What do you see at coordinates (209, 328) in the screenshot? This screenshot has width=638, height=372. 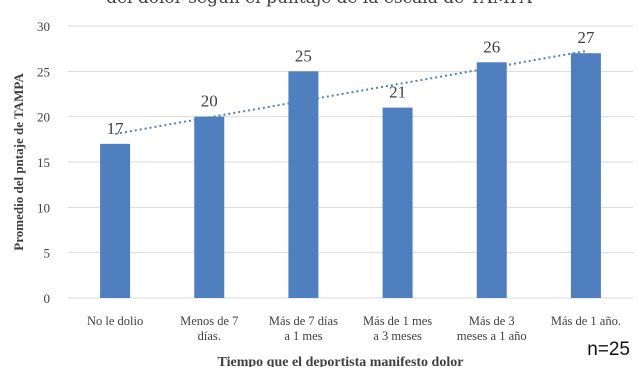 I see `x-tick-label: Menos de 7 días.` at bounding box center [209, 328].